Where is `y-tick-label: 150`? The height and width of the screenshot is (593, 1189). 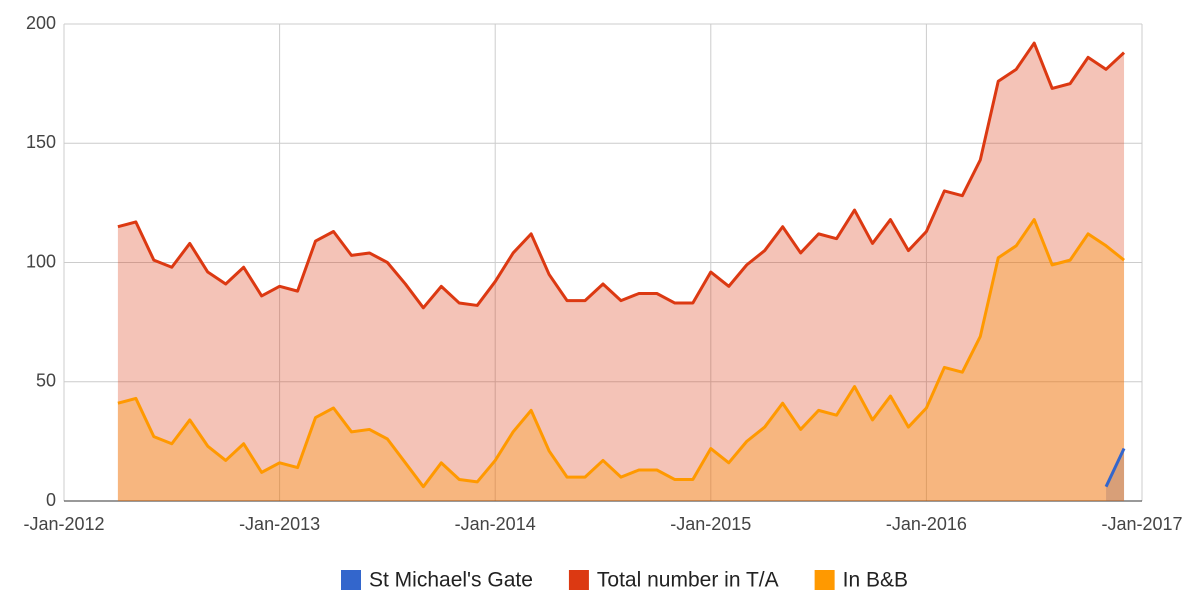
y-tick-label: 150 is located at coordinates (41, 142).